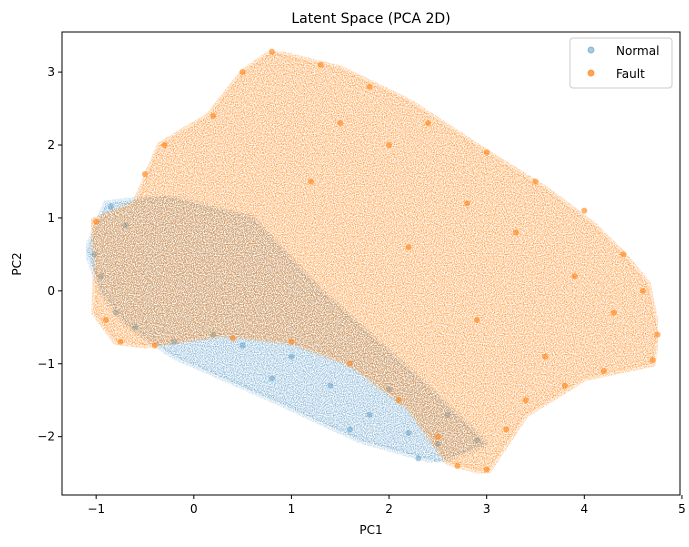  Describe the element at coordinates (46, 364) in the screenshot. I see `y-tick-label: −1` at that location.